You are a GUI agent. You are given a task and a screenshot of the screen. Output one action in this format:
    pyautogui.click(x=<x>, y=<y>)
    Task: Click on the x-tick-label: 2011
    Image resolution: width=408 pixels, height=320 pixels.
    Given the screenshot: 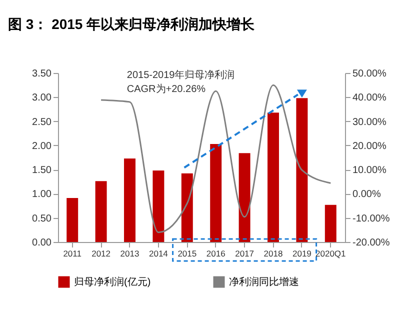 What is the action you would take?
    pyautogui.click(x=72, y=253)
    